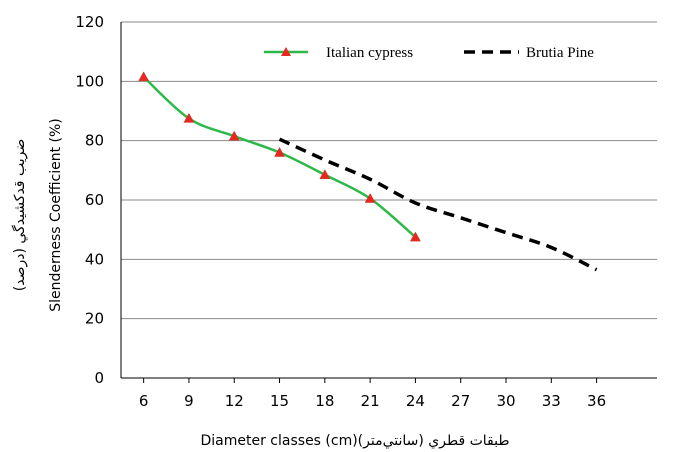  Describe the element at coordinates (56, 215) in the screenshot. I see `y-axis-title: Slenderness Coefficient (%)` at that location.